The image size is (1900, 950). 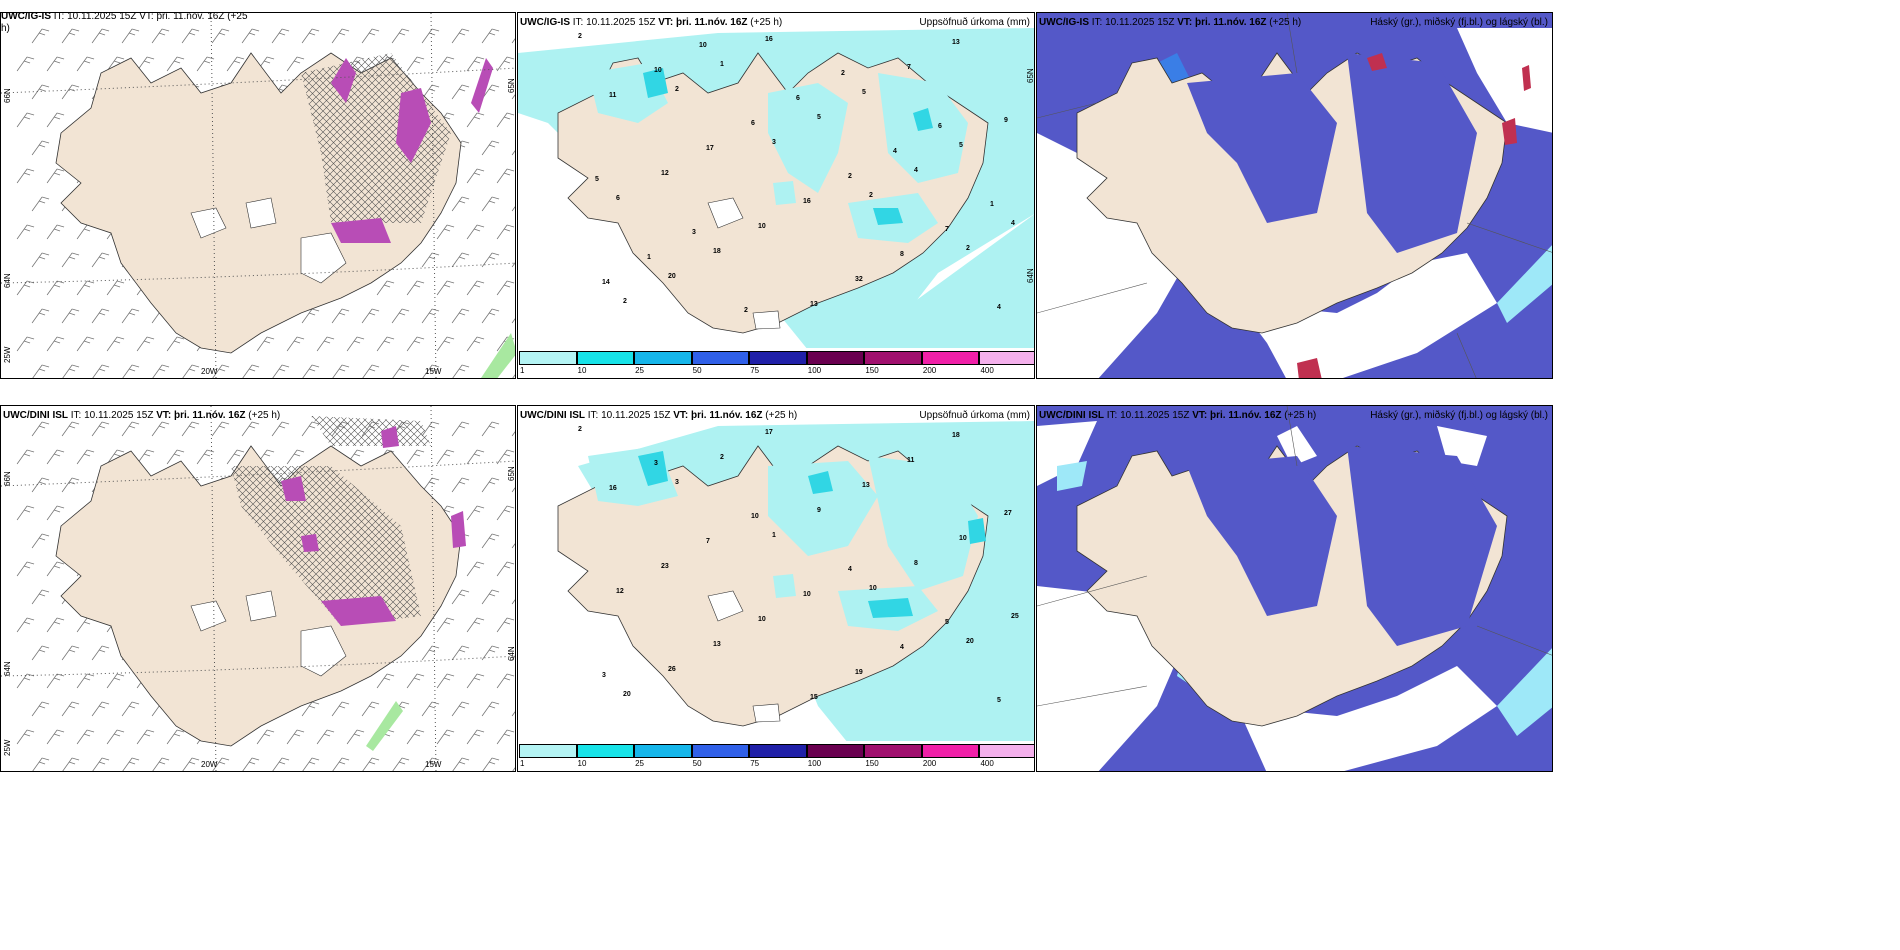 I want to click on wind-map-dini, so click(x=258, y=588).